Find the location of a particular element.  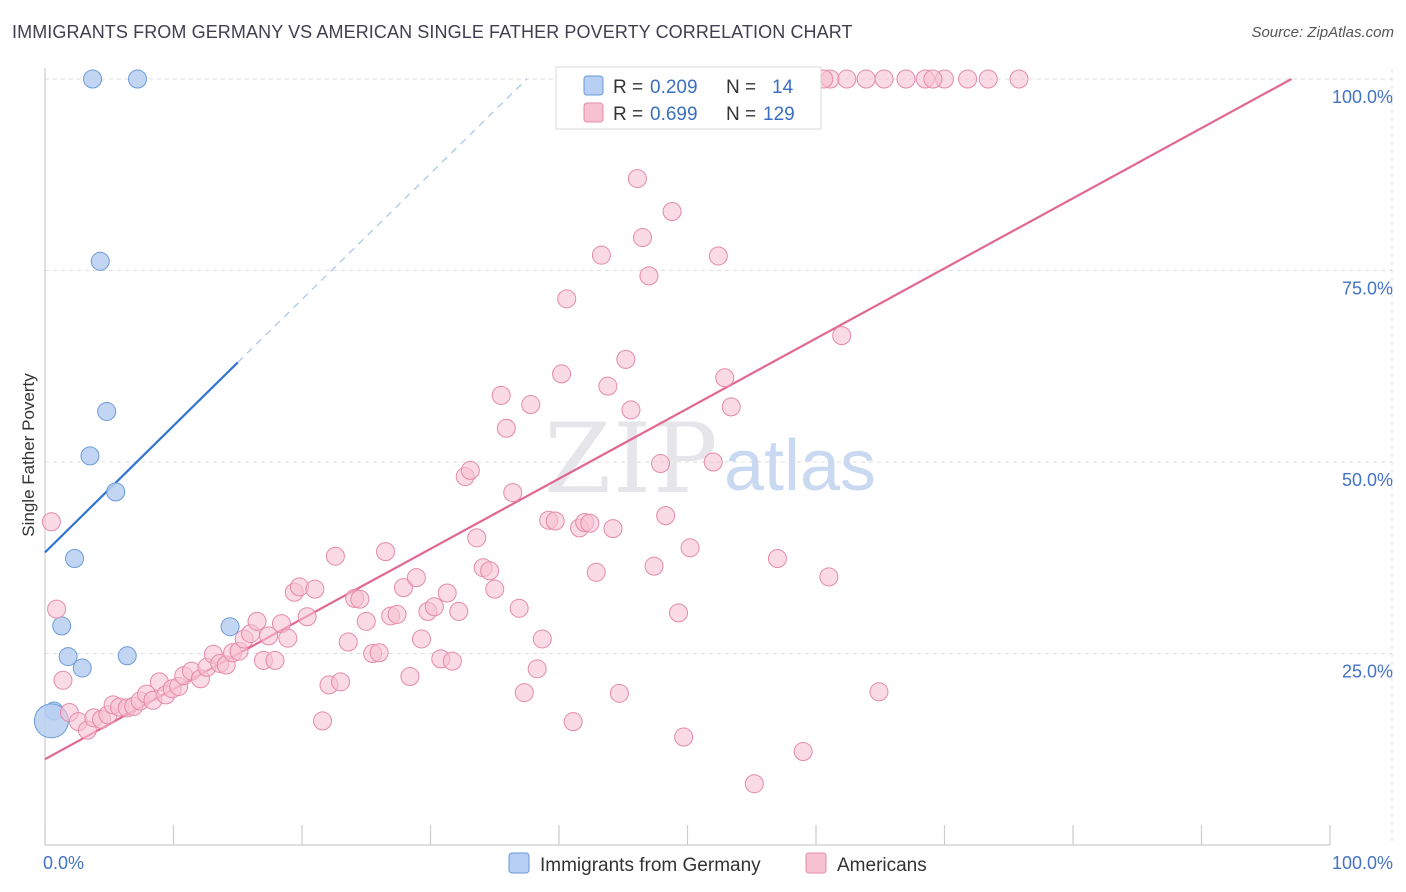

legend-swatch-germany is located at coordinates (519, 863).